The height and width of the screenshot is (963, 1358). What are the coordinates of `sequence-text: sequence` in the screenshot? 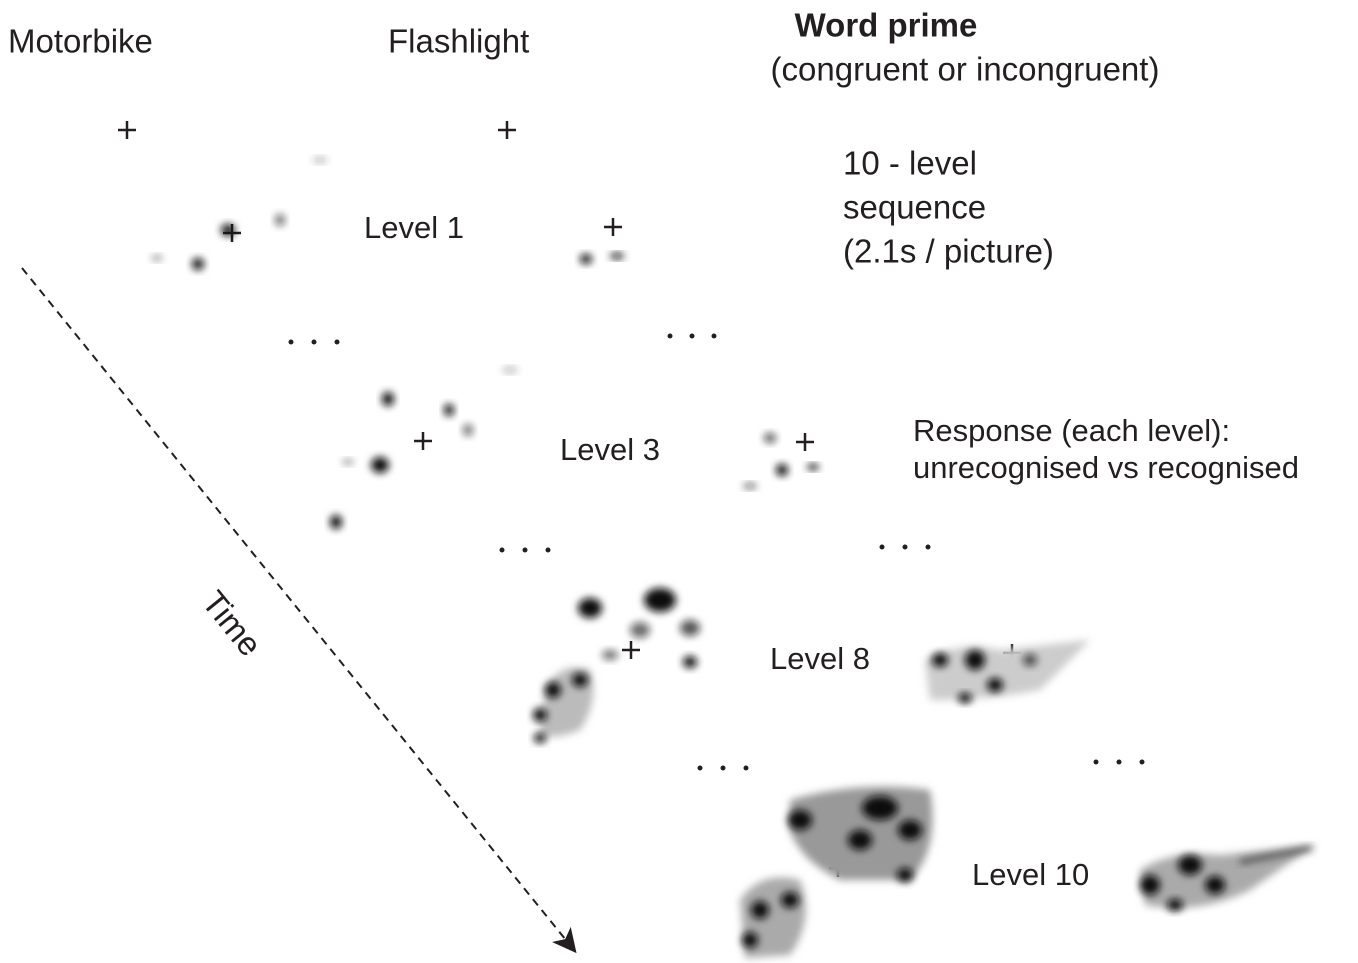 It's located at (914, 207).